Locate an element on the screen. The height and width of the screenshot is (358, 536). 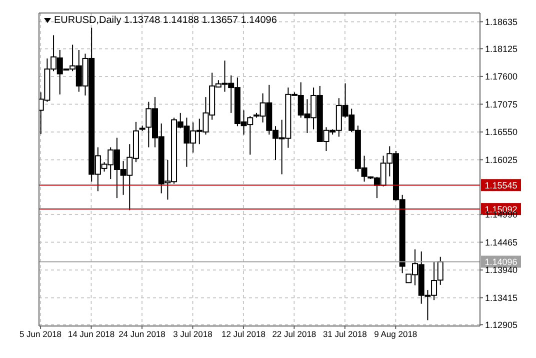
y-tick-label: 1.17075 is located at coordinates (501, 104).